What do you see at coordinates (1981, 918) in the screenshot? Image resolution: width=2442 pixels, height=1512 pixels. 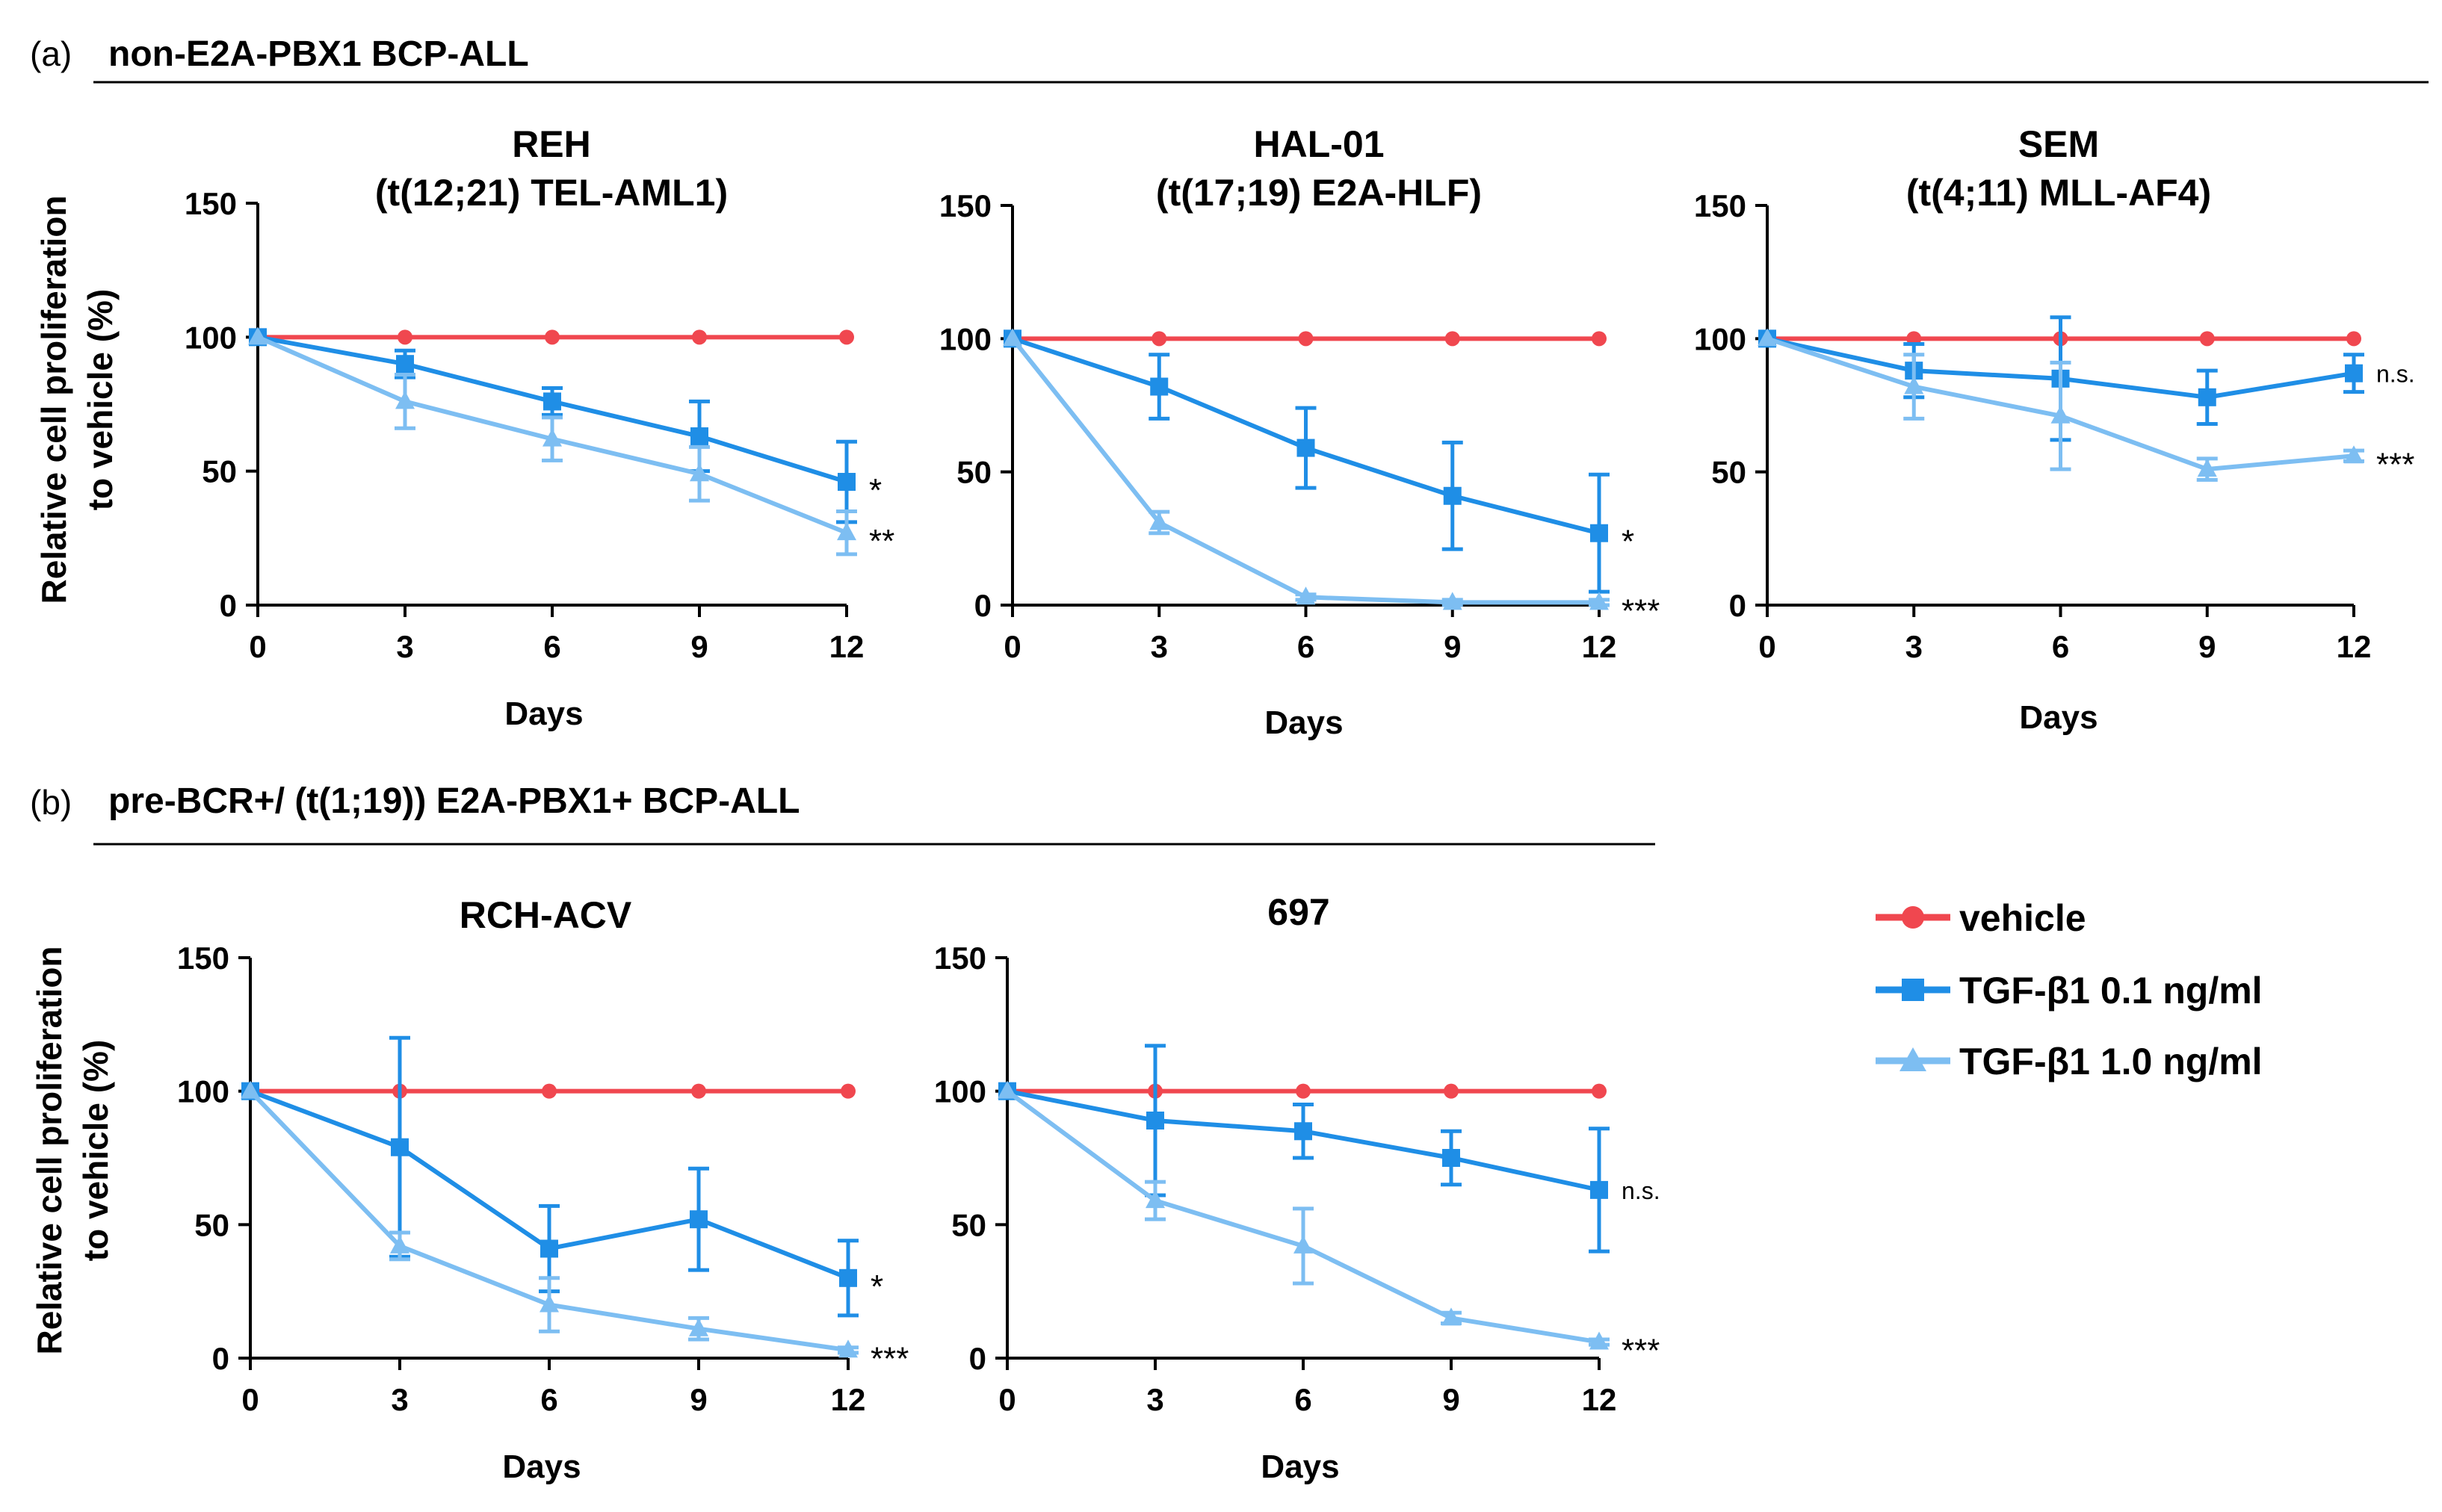 I see `legend-item-vehicle: vehicle` at bounding box center [1981, 918].